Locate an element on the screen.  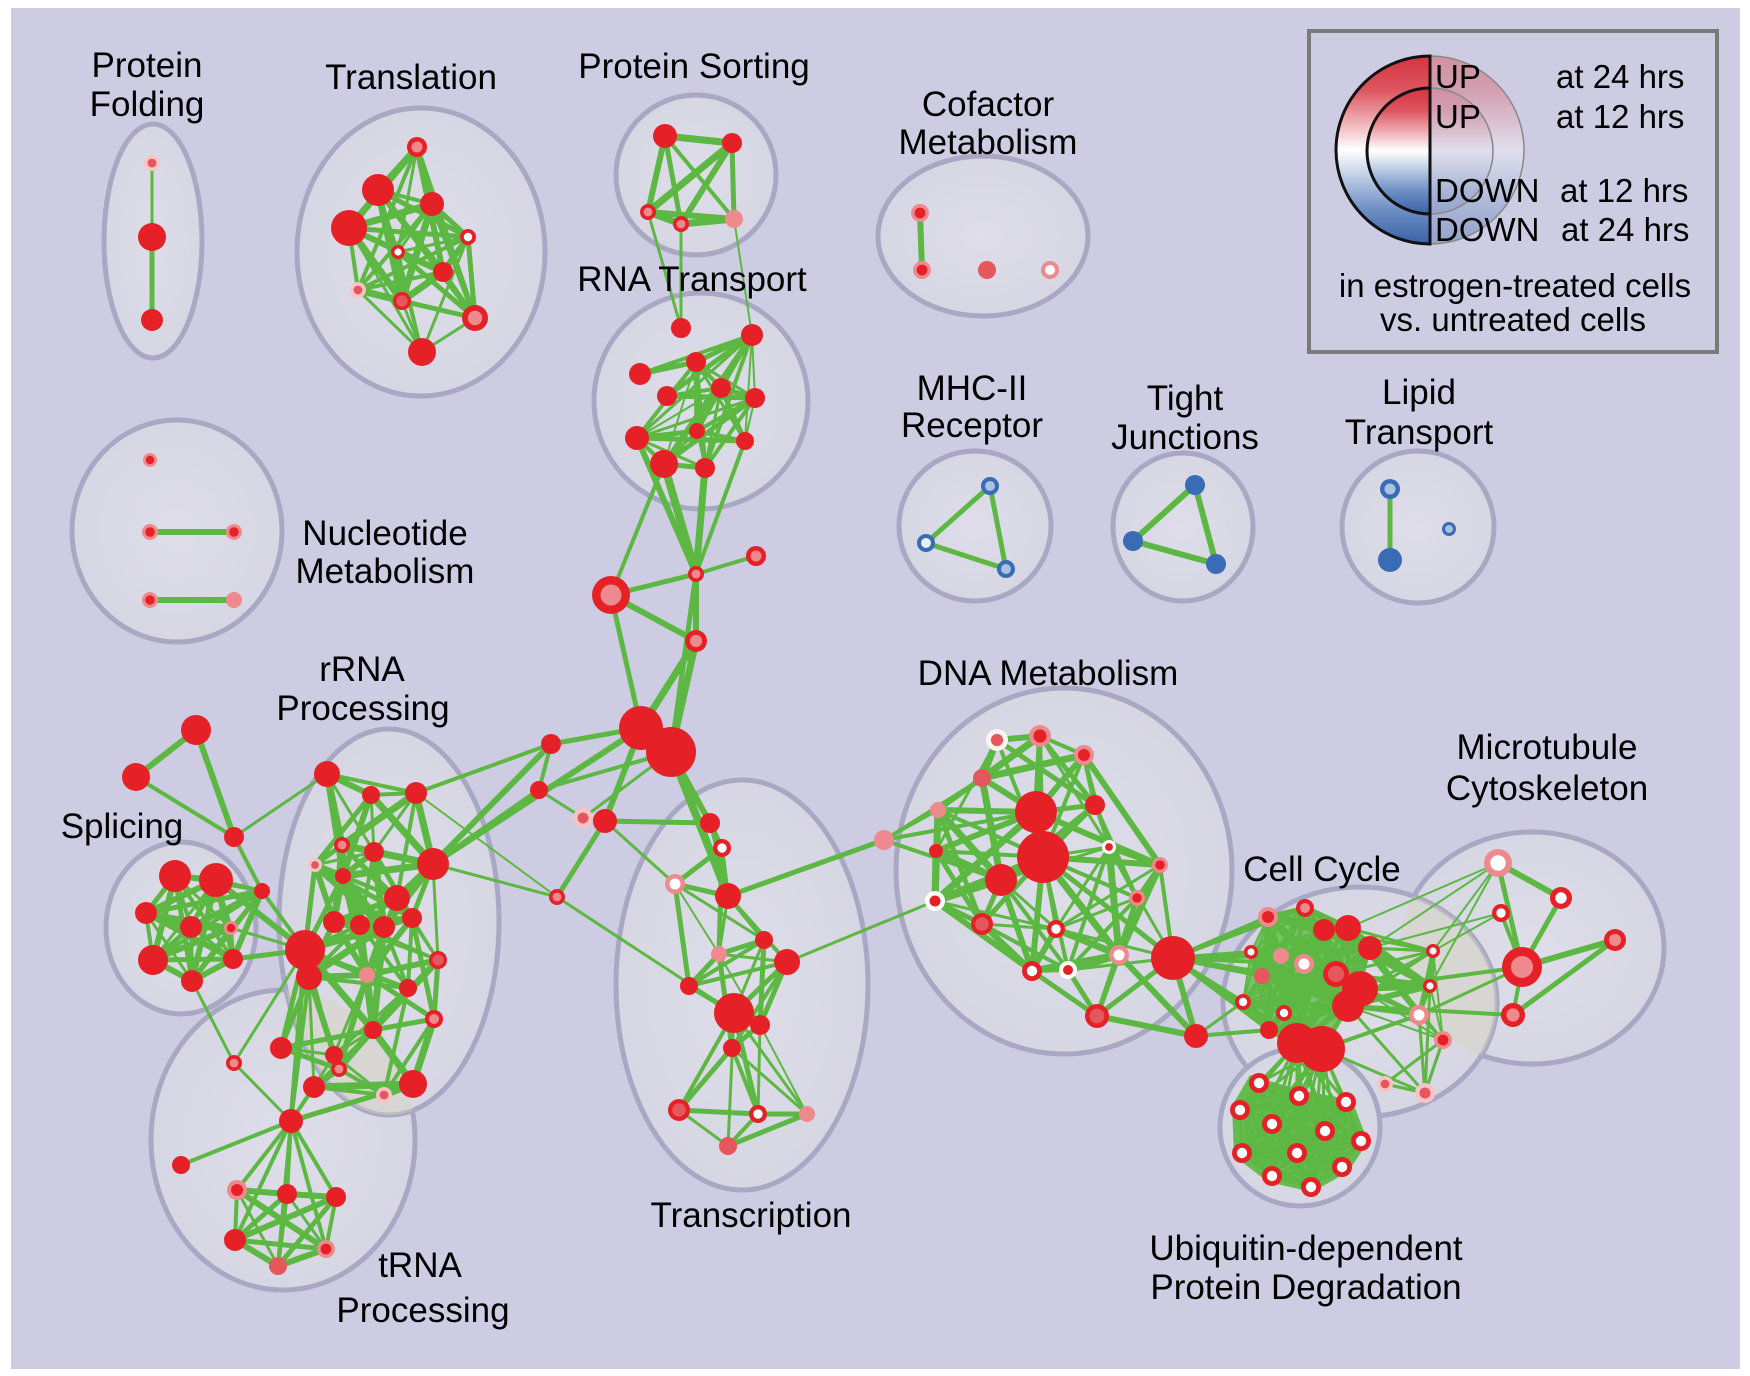
svg-text: Tight is located at coordinates (1185, 398).